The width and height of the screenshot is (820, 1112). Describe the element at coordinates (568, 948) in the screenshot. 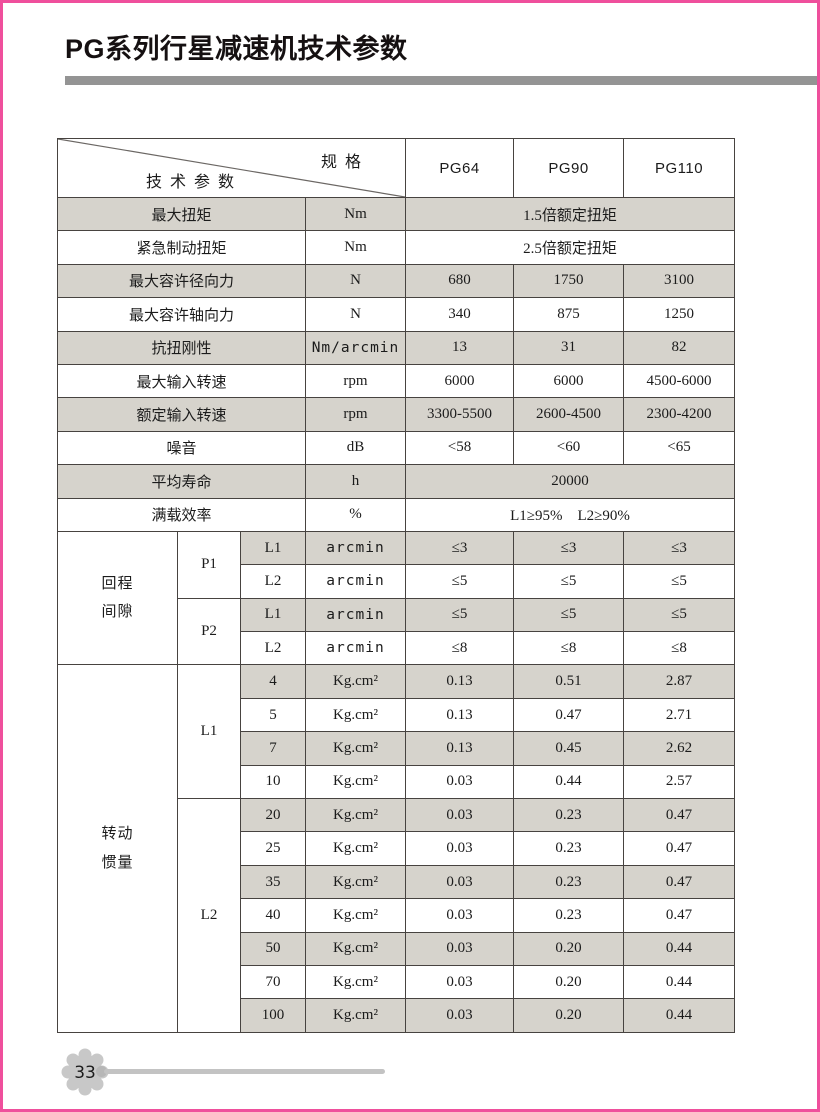

I see `value-cell: 0.20` at that location.